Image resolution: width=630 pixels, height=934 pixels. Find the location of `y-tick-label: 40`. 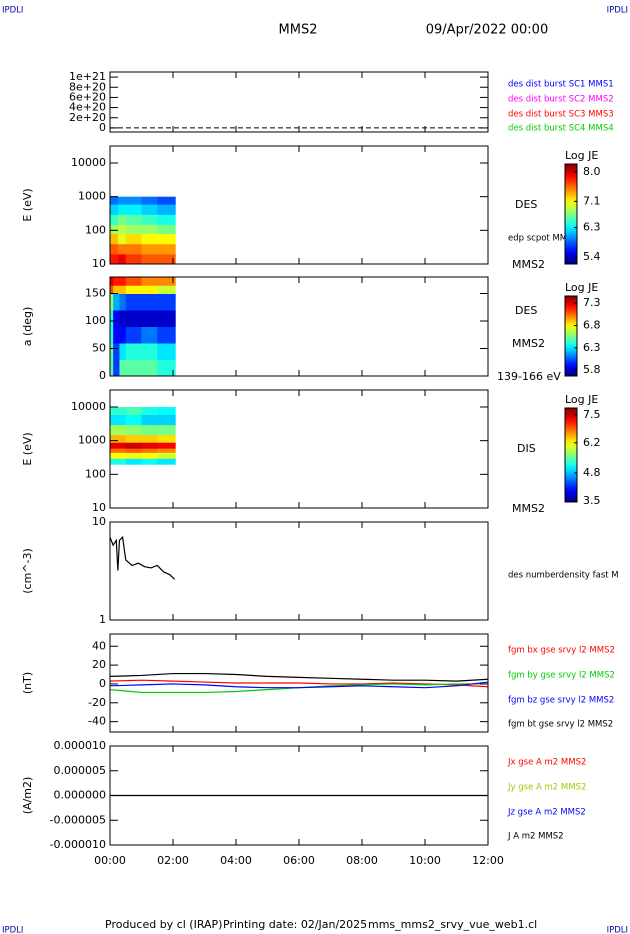

y-tick-label: 40 is located at coordinates (99, 645).